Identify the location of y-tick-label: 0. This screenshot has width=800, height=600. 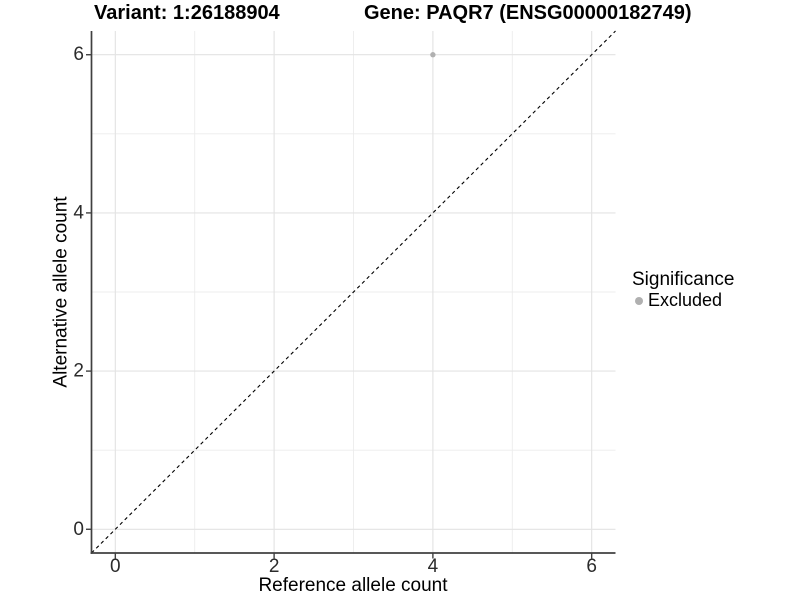
(78, 529).